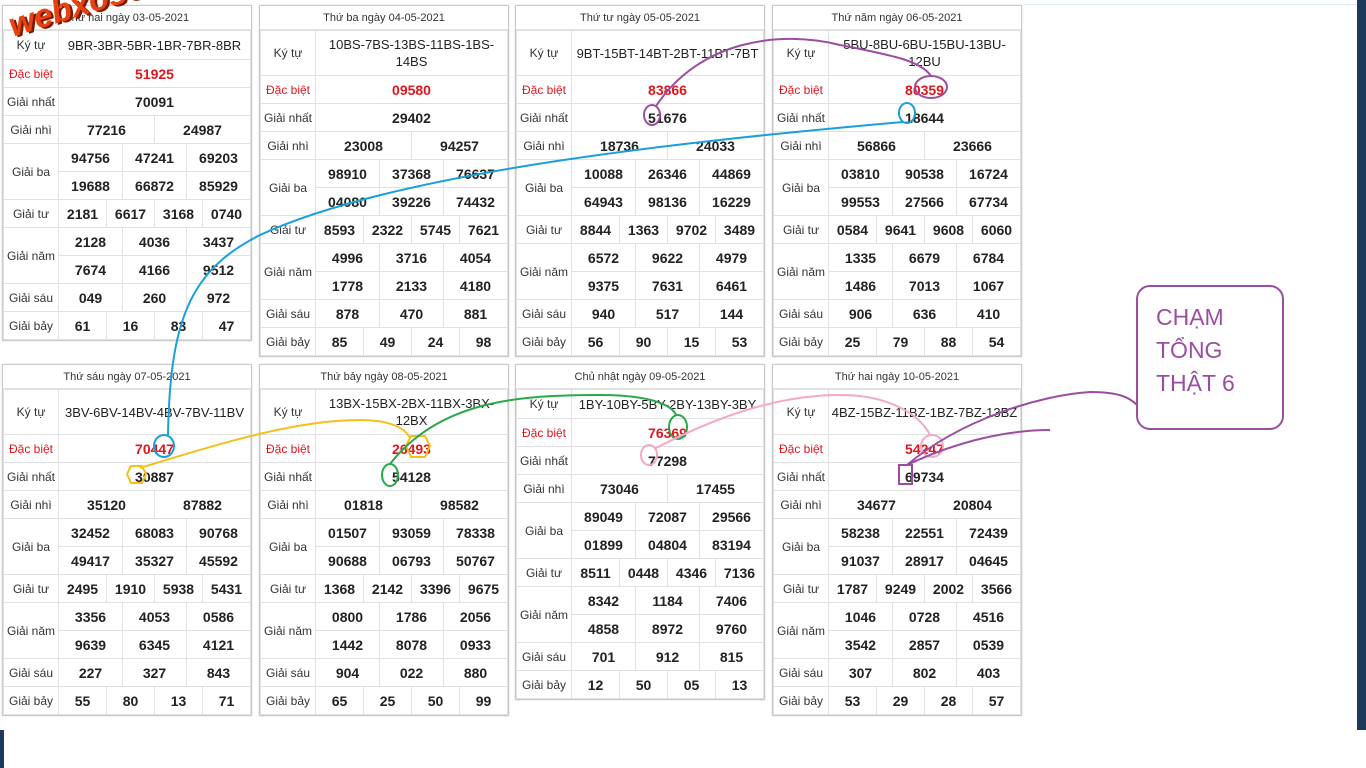  Describe the element at coordinates (82, 588) in the screenshot. I see `prize-value: 2495` at that location.